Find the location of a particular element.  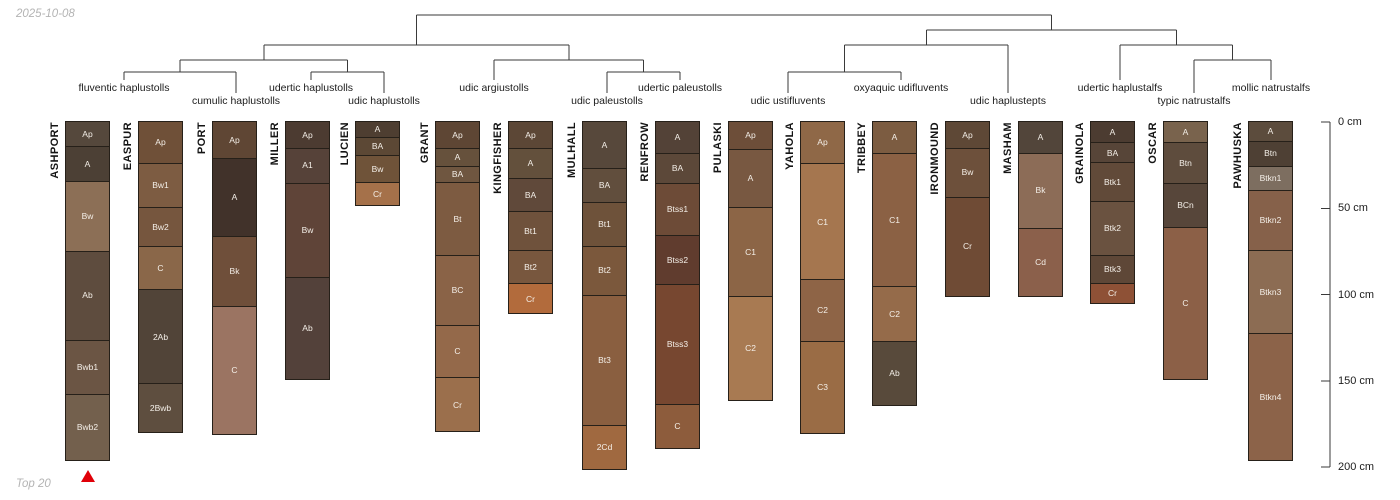

horizon-label: BCn is located at coordinates (1185, 204).